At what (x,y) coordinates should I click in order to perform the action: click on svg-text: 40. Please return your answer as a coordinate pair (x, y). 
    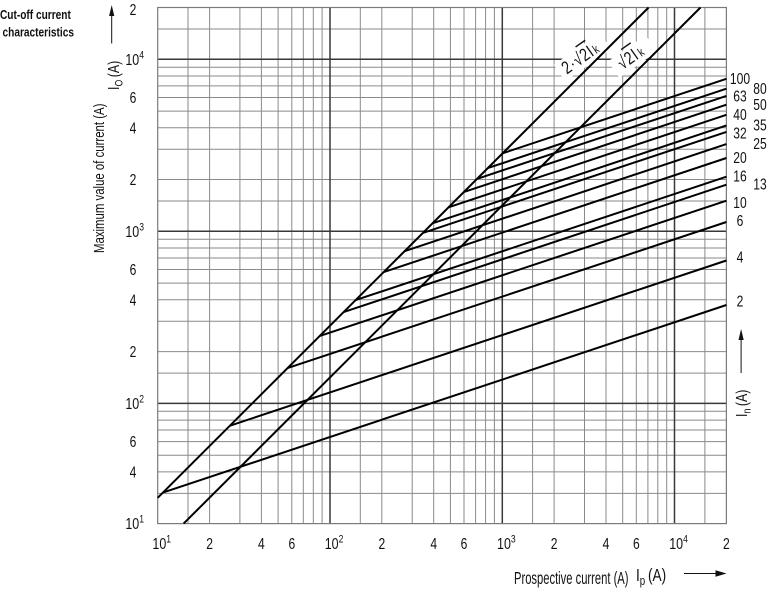
    Looking at the image, I should click on (740, 115).